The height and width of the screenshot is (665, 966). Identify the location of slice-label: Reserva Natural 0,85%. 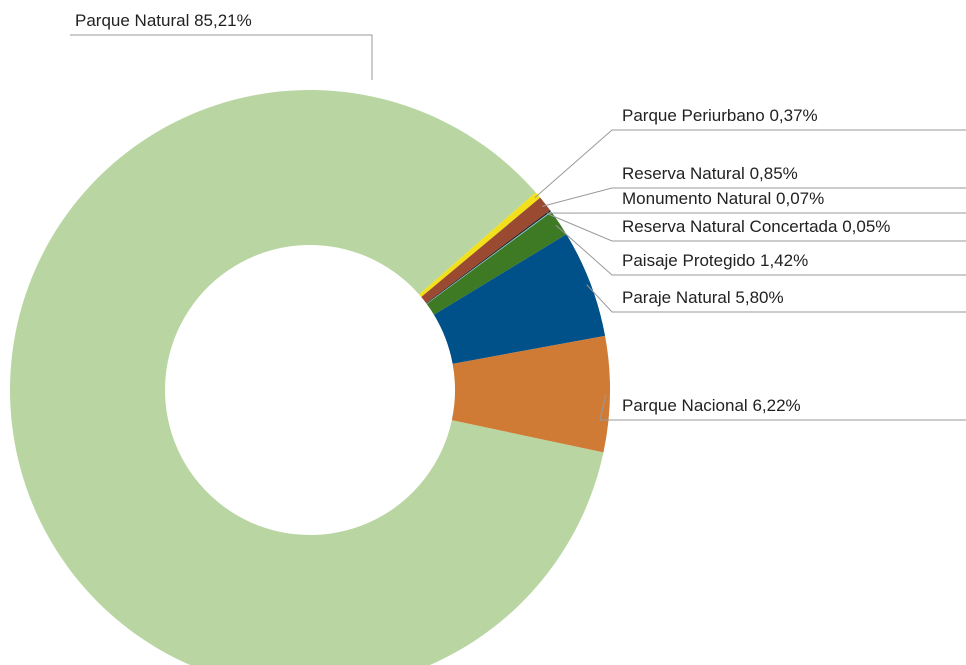
(710, 173).